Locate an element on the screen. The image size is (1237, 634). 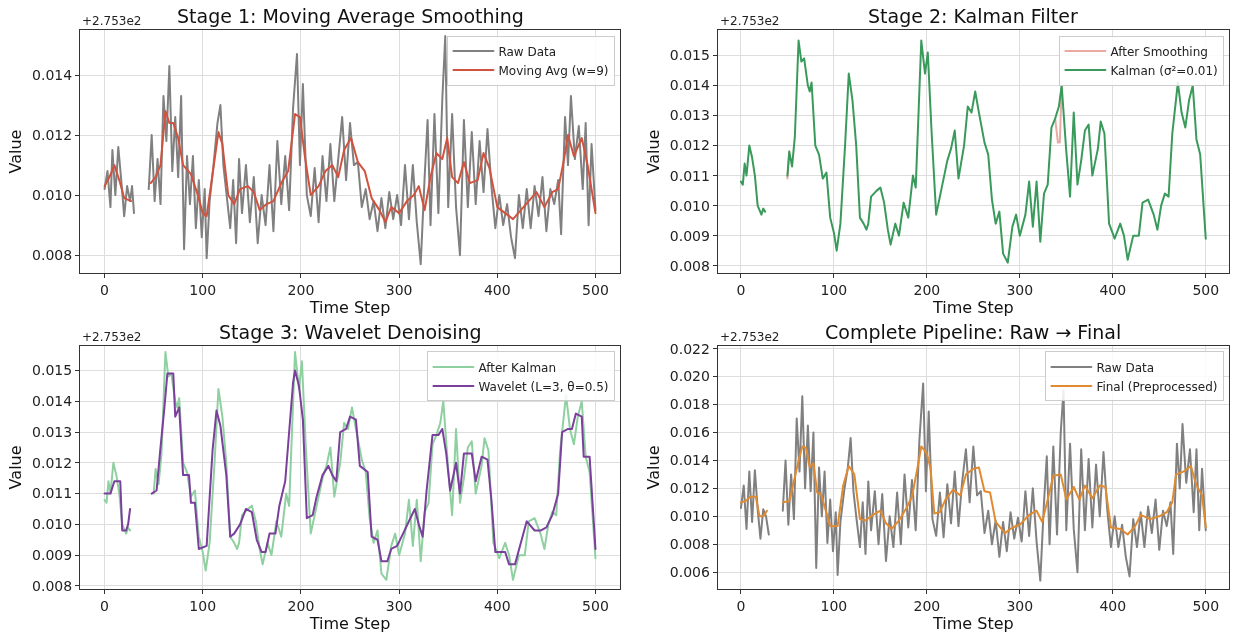
y-tick-label: 0.022 is located at coordinates (689, 348).